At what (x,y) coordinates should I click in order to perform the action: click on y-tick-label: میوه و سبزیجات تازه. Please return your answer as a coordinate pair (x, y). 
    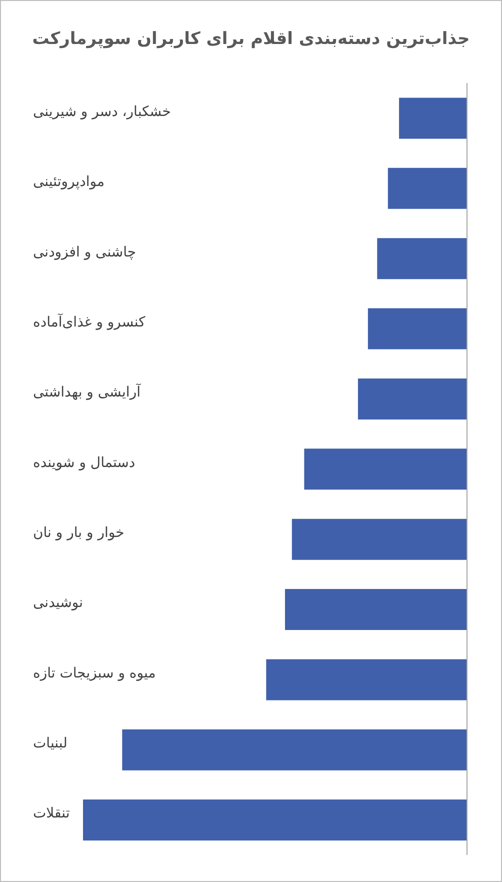
    Looking at the image, I should click on (94, 673).